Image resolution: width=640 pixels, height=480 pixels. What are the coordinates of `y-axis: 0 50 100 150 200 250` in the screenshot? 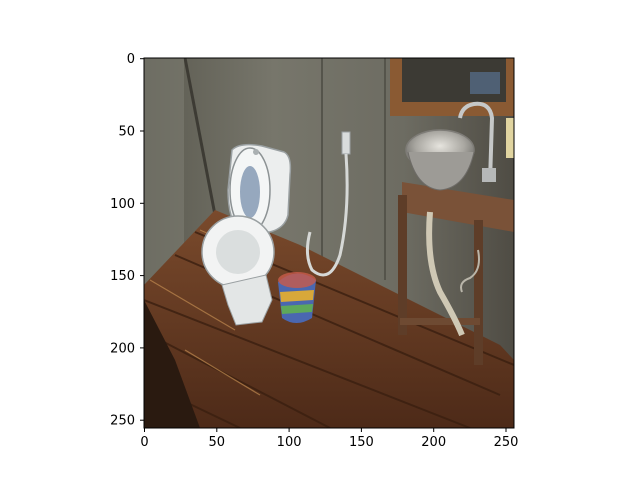 It's located at (127, 240).